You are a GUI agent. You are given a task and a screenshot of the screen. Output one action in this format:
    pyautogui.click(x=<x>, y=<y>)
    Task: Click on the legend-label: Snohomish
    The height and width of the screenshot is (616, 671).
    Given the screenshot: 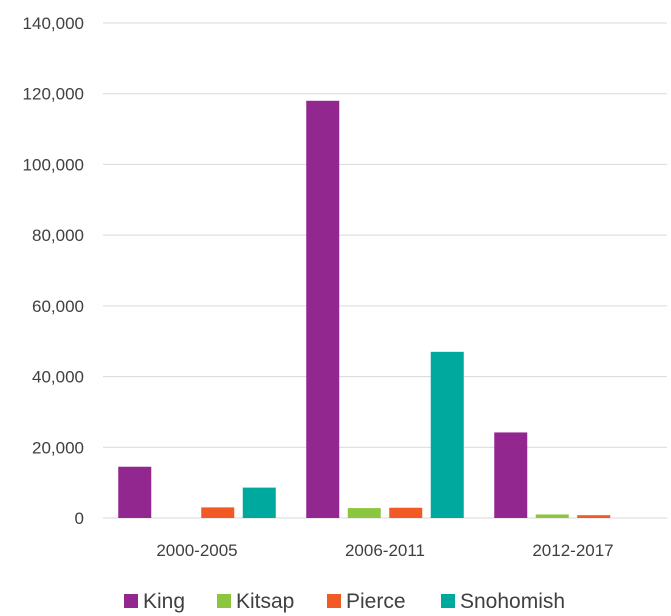 What is the action you would take?
    pyautogui.click(x=512, y=601)
    